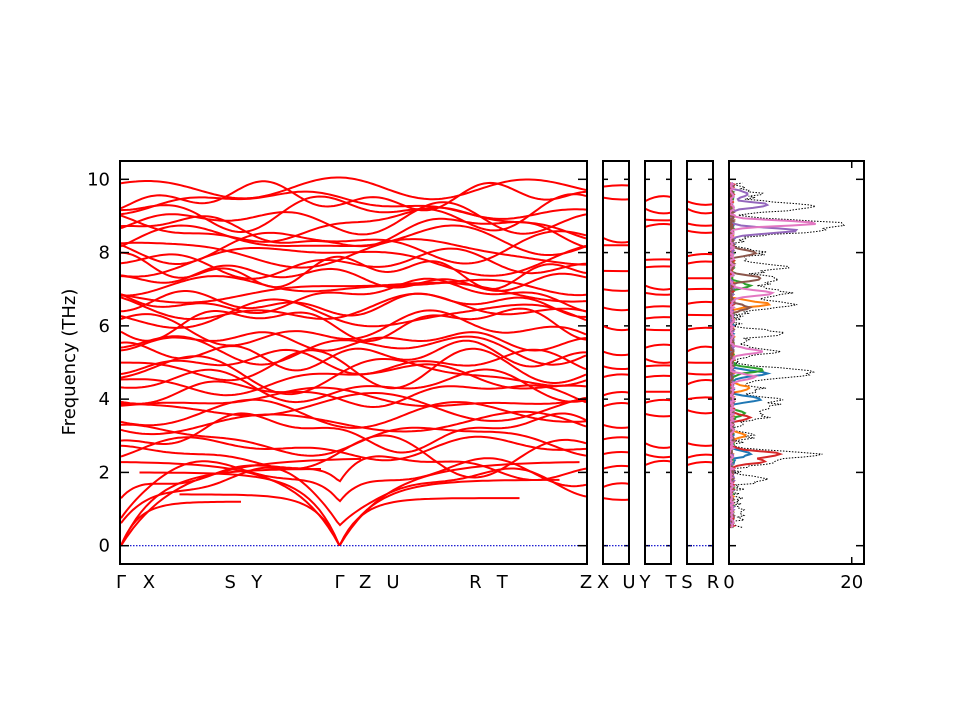  Describe the element at coordinates (104, 399) in the screenshot. I see `y-tick-label: 4` at that location.